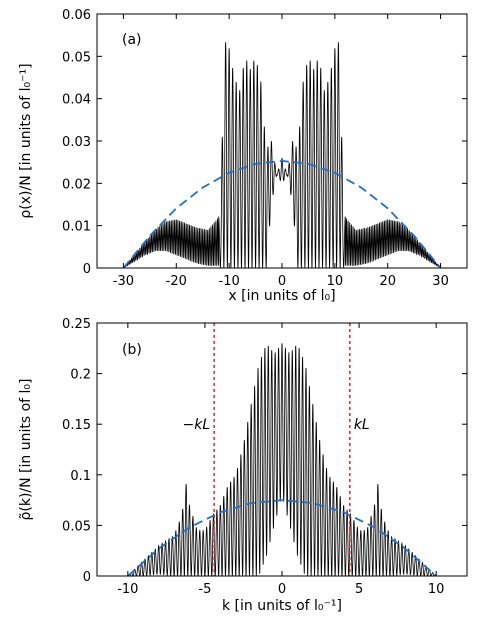 The width and height of the screenshot is (491, 639). What do you see at coordinates (176, 281) in the screenshot?
I see `x-tick-label: -20` at bounding box center [176, 281].